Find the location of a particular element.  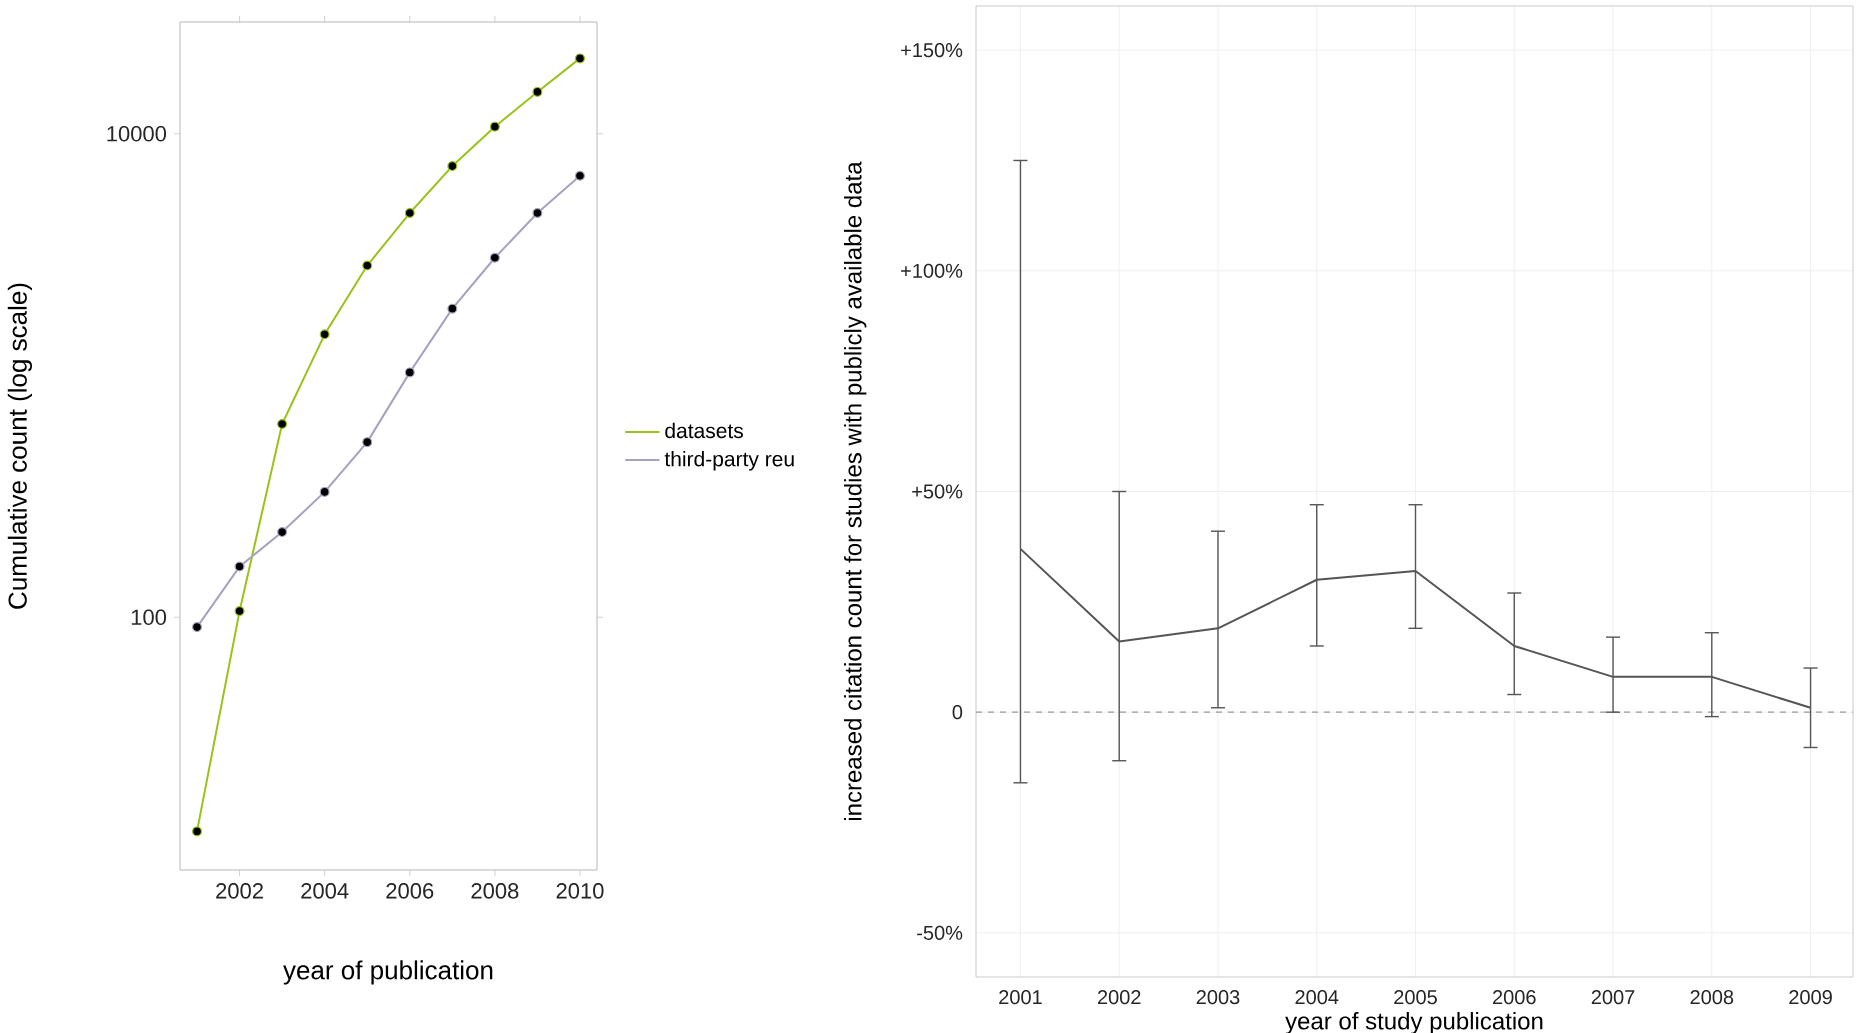

y-tick-label: 0 is located at coordinates (957, 712).